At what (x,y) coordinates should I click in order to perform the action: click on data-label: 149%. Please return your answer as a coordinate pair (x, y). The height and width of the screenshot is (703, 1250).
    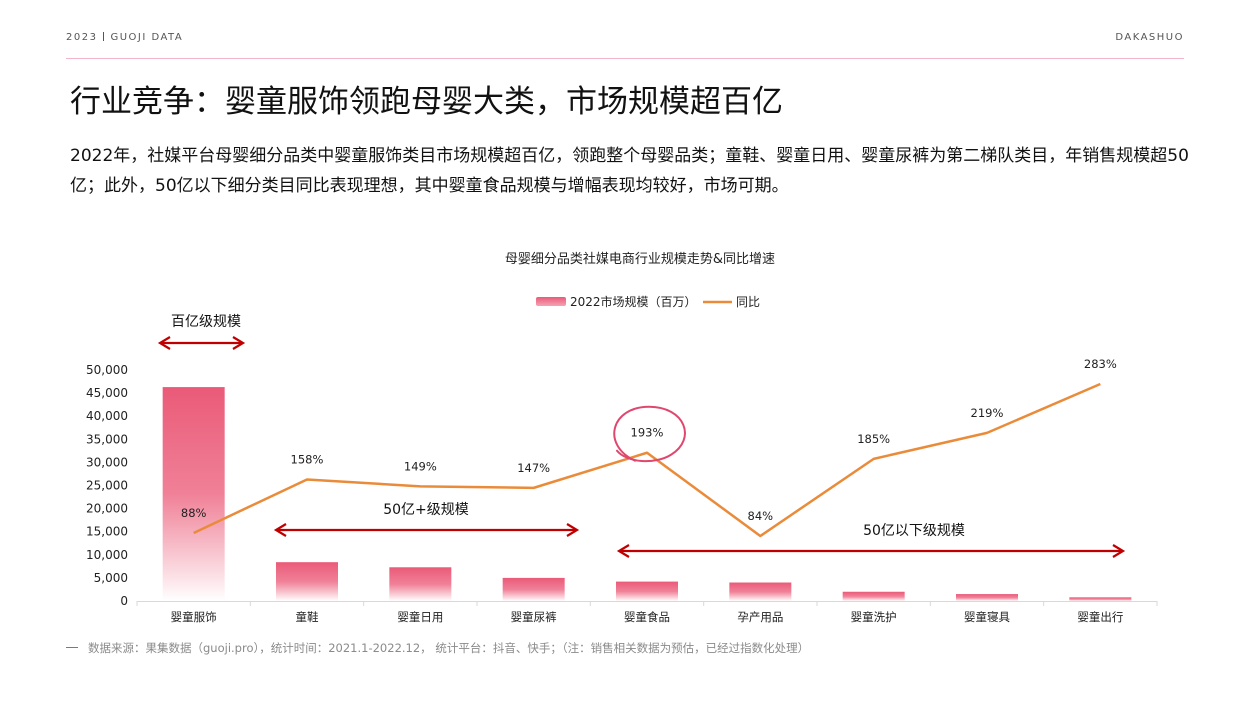
    Looking at the image, I should click on (420, 466).